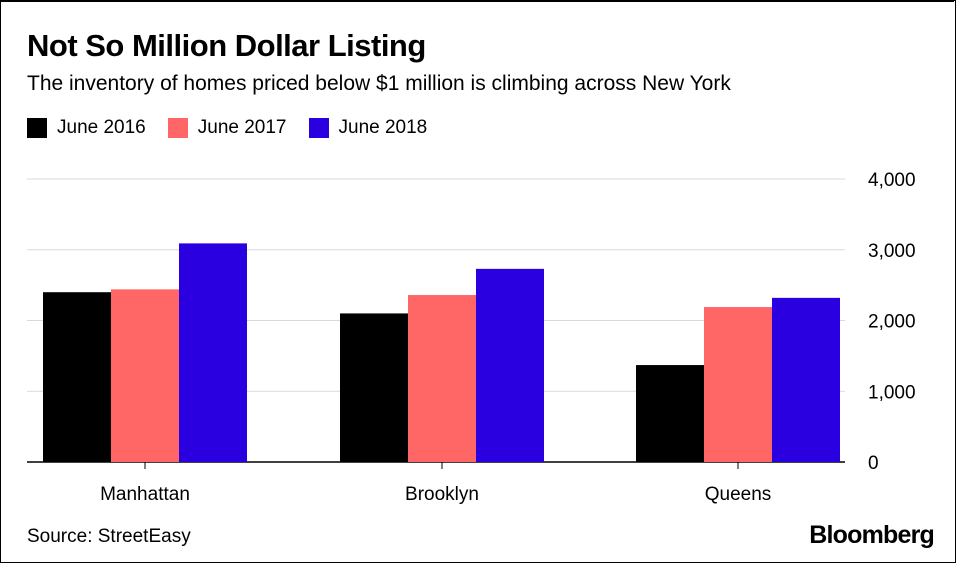  What do you see at coordinates (242, 127) in the screenshot?
I see `legend-label-2017: June 2017` at bounding box center [242, 127].